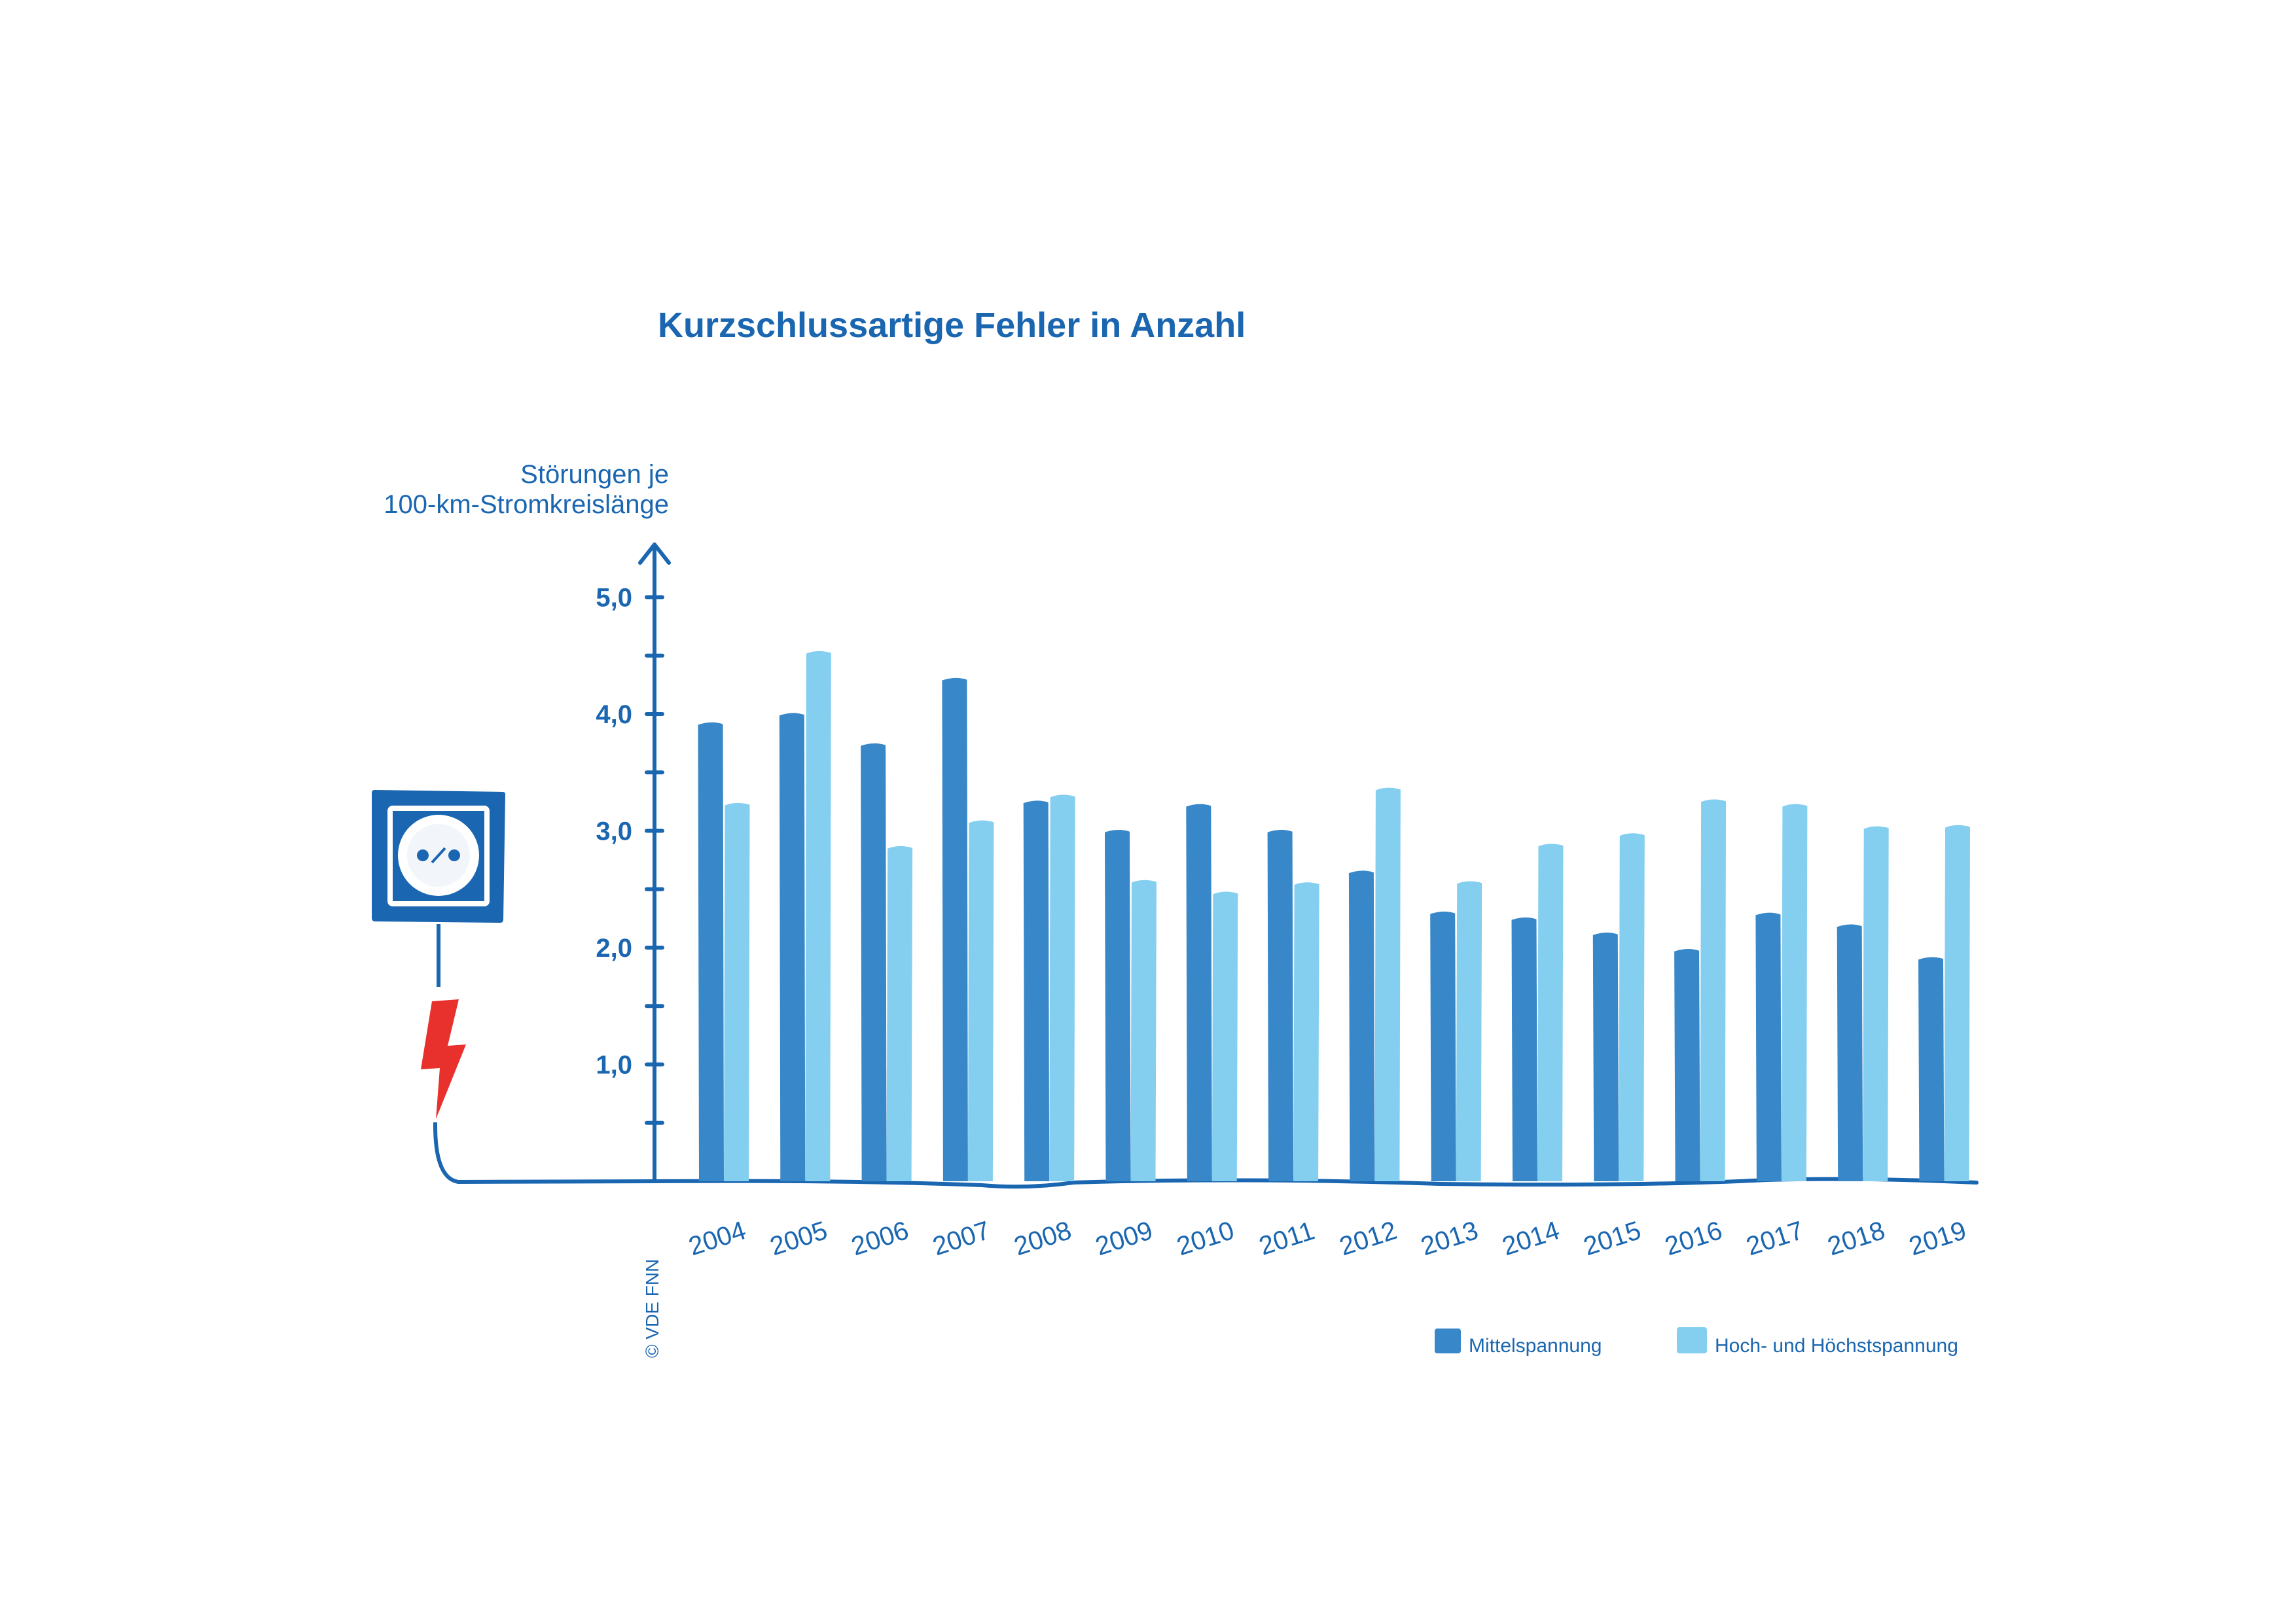 This screenshot has width=2296, height=1623. What do you see at coordinates (1692, 1340) in the screenshot?
I see `legend-swatch-hoch-hoechstspannung` at bounding box center [1692, 1340].